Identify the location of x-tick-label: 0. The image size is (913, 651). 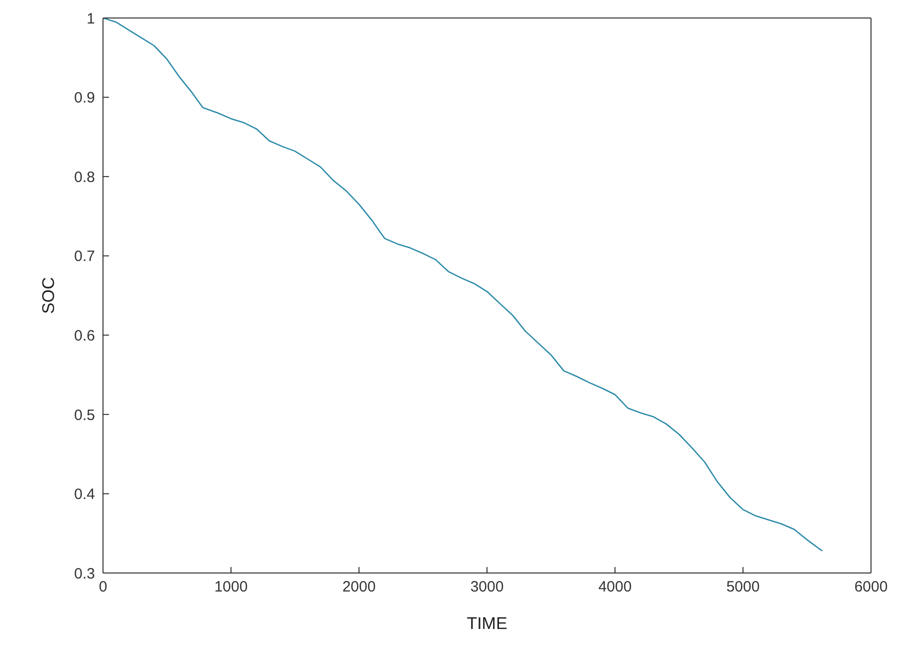
(103, 587).